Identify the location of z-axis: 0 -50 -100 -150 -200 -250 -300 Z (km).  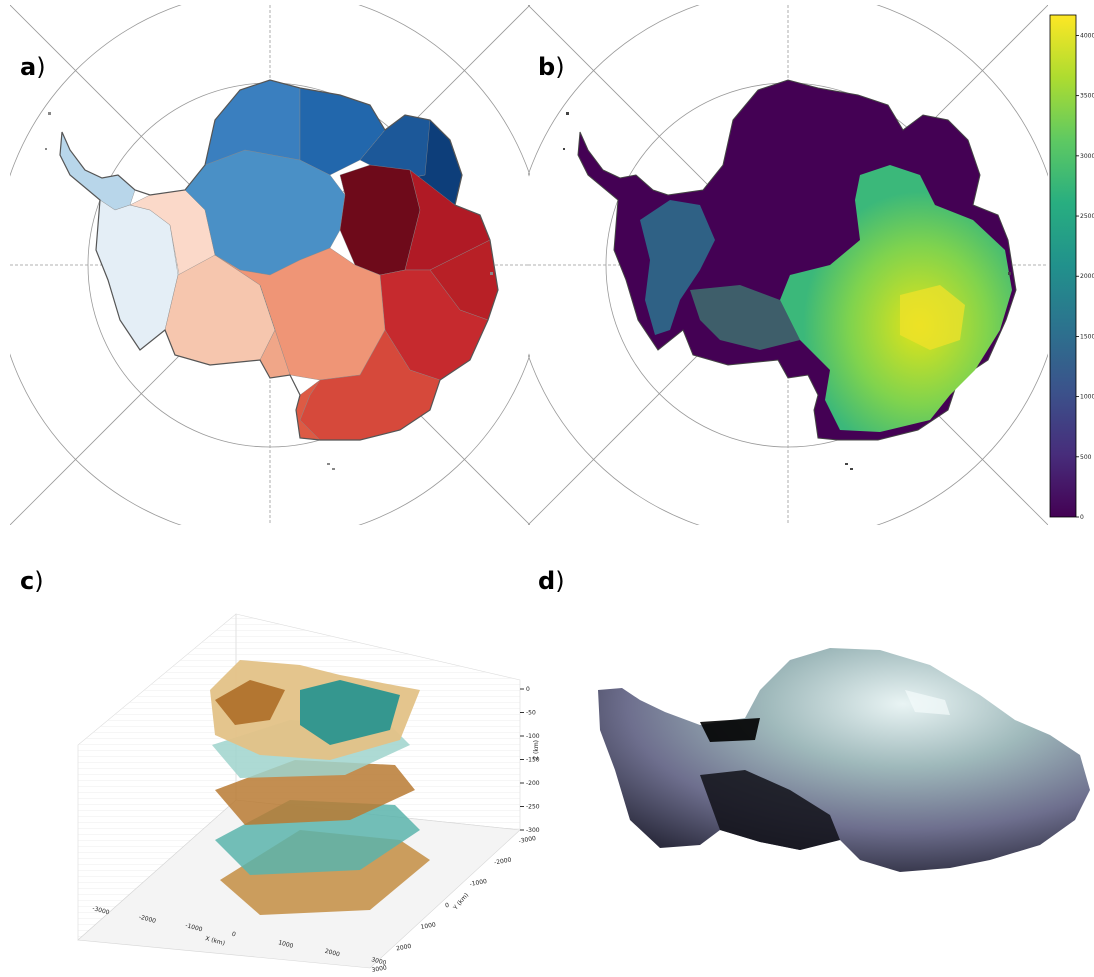
(530, 760).